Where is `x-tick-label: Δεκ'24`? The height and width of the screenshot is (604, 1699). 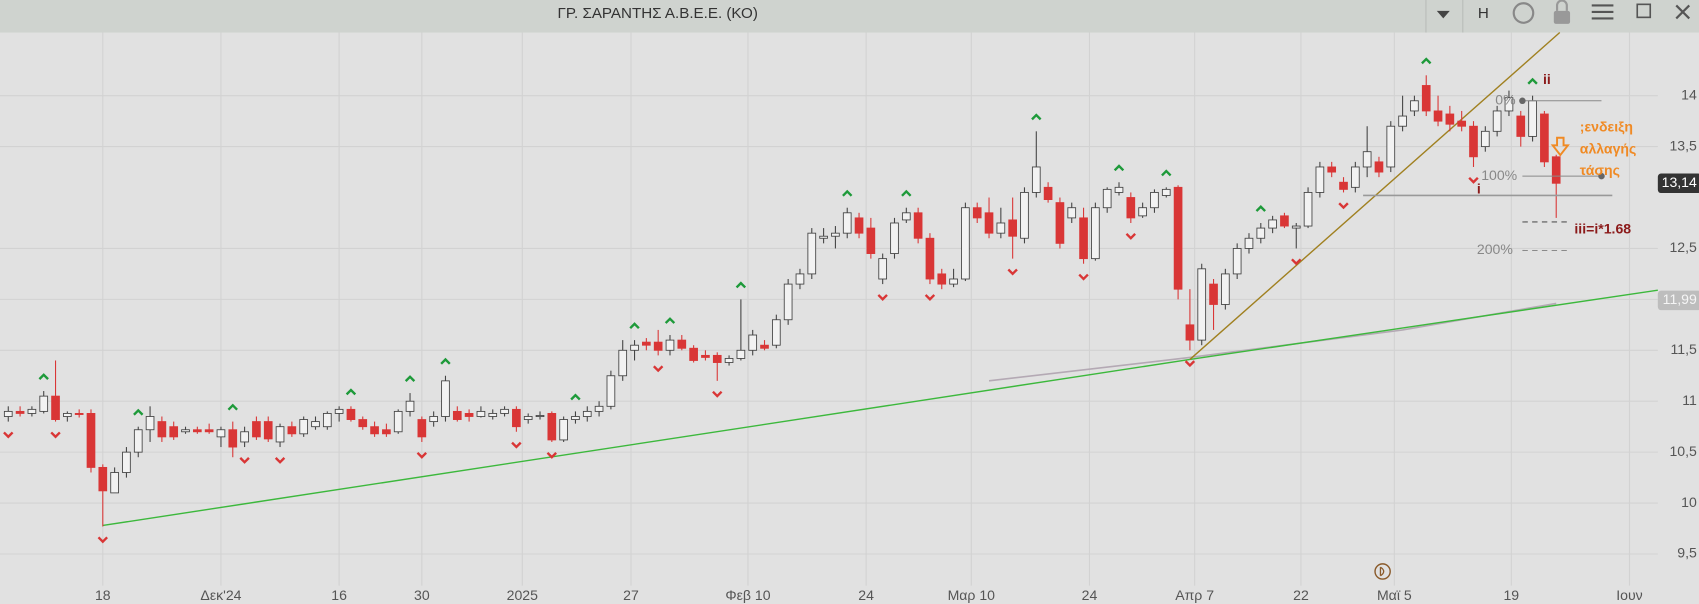 x-tick-label: Δεκ'24 is located at coordinates (220, 595).